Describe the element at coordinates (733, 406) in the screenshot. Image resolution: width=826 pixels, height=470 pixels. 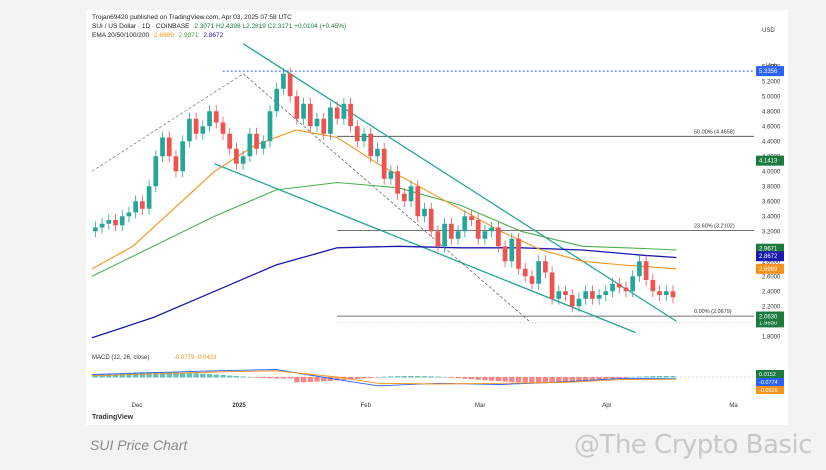
I see `x-tick-label-5: Ma` at that location.